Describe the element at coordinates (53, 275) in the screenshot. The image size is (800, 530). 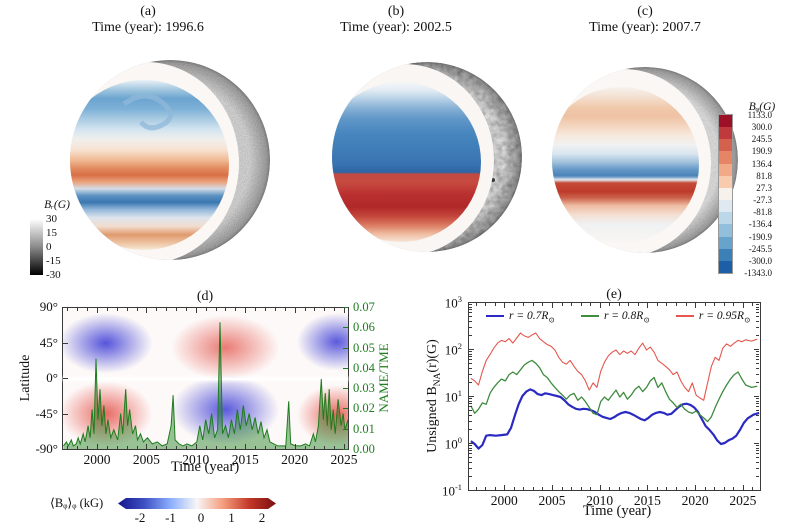
I see `colorbar-br-tick: -30` at that location.